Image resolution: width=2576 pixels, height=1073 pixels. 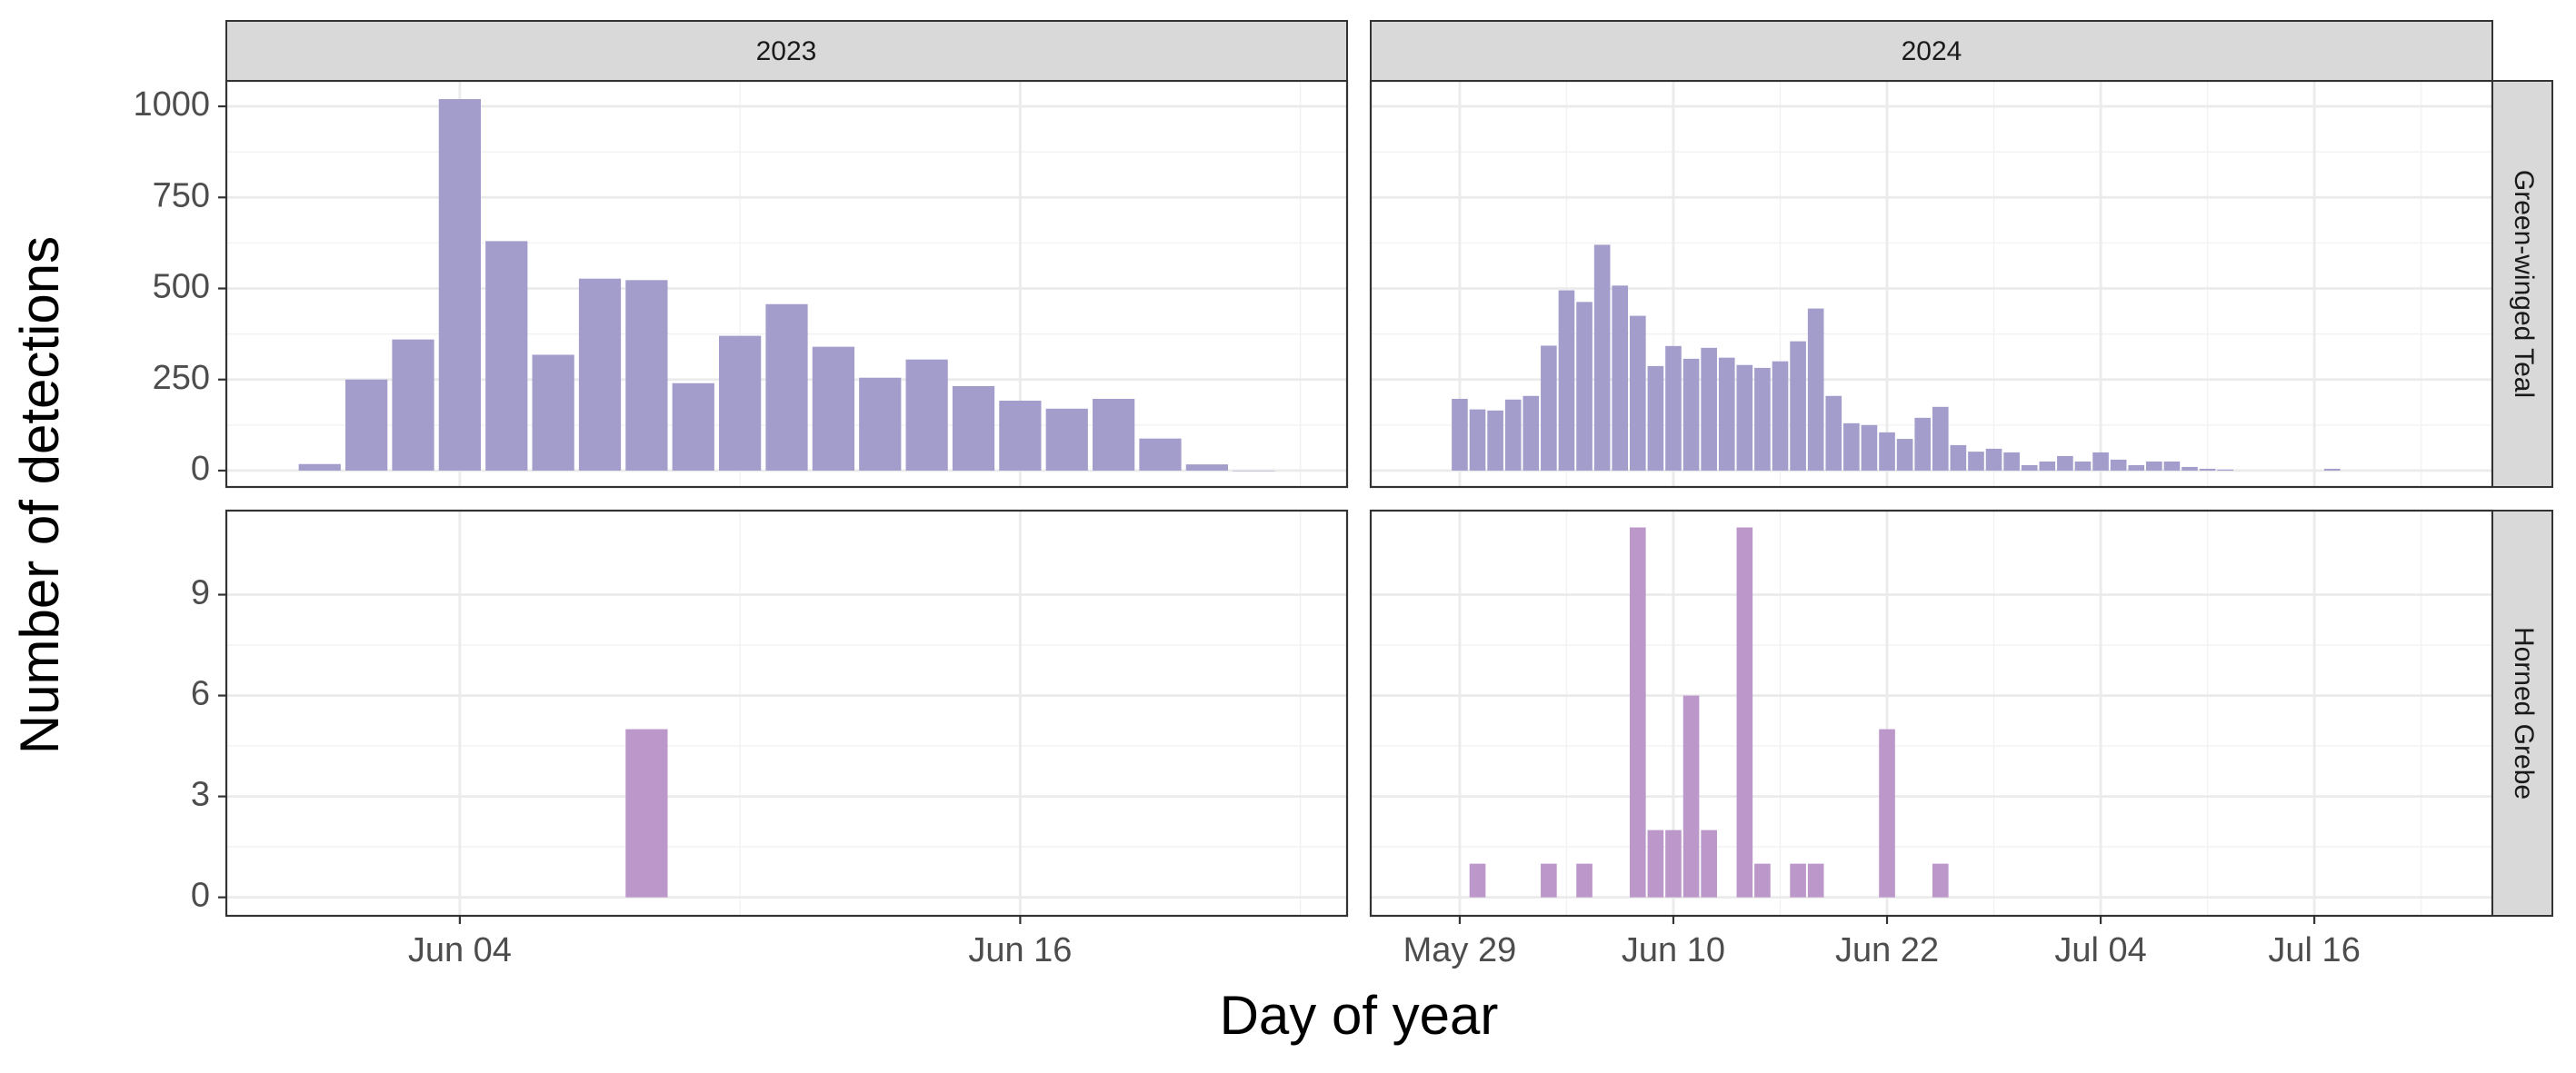 I want to click on y-axis-title: Number of detections, so click(x=39, y=495).